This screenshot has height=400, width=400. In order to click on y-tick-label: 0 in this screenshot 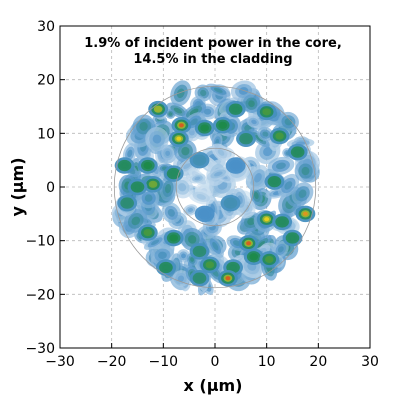, I will do `click(50, 188)`.